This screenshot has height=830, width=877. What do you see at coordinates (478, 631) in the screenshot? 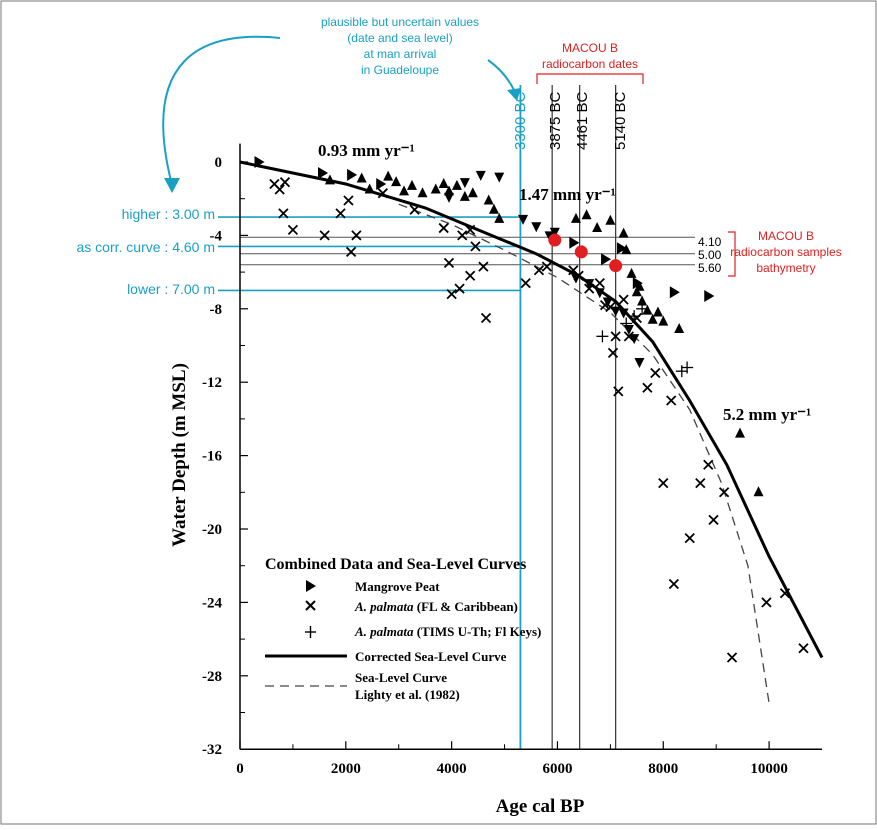
I see `legend-entry-apalmata-tims-label: (TIMS U-Th; Fl Keys)` at bounding box center [478, 631].